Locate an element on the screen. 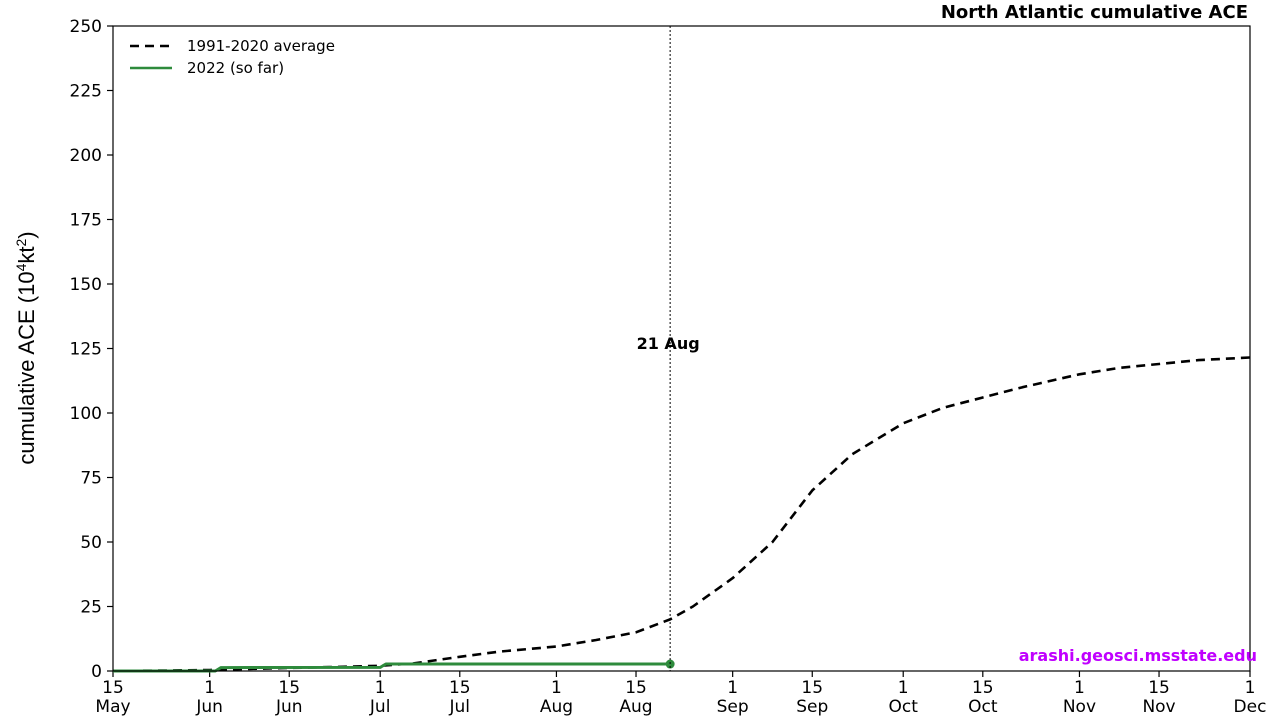  y-tick-label: 150 is located at coordinates (86, 285).